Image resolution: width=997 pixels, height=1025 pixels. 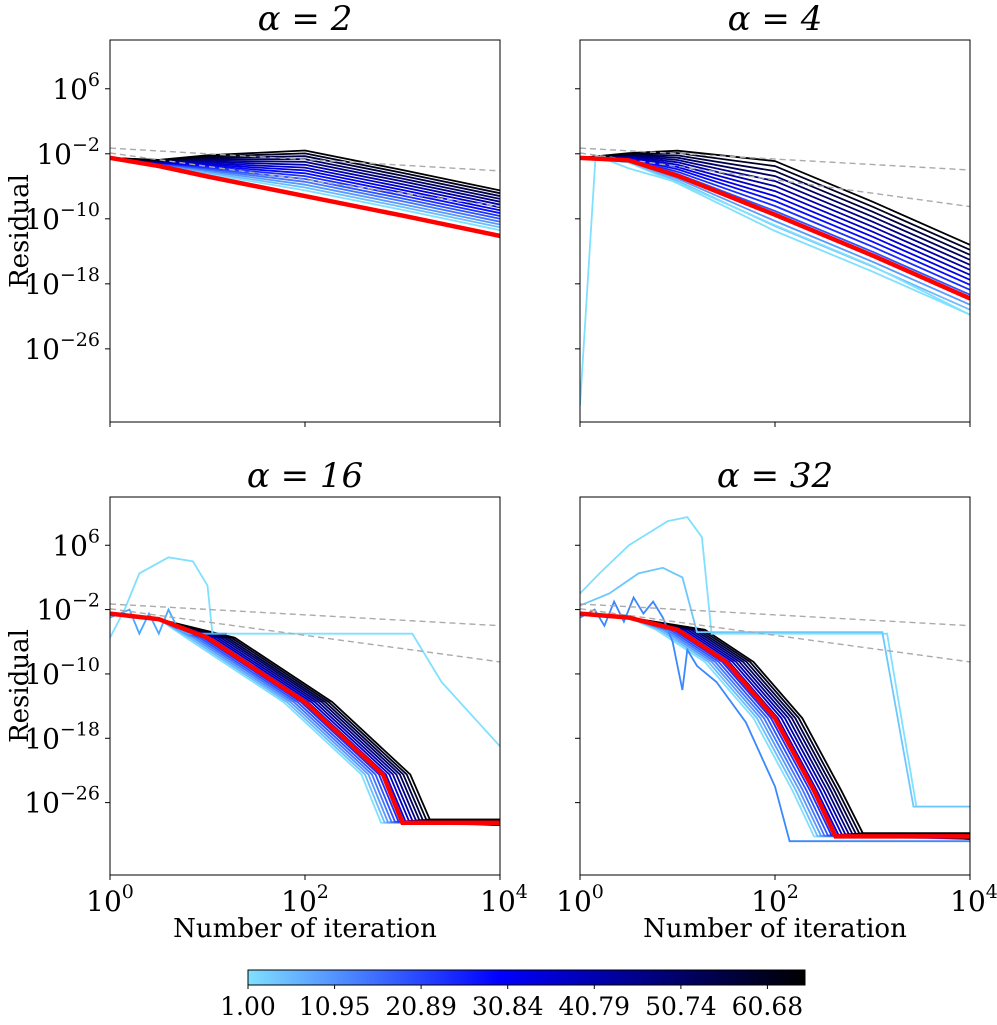 I want to click on panel-title: α = 32, so click(x=775, y=476).